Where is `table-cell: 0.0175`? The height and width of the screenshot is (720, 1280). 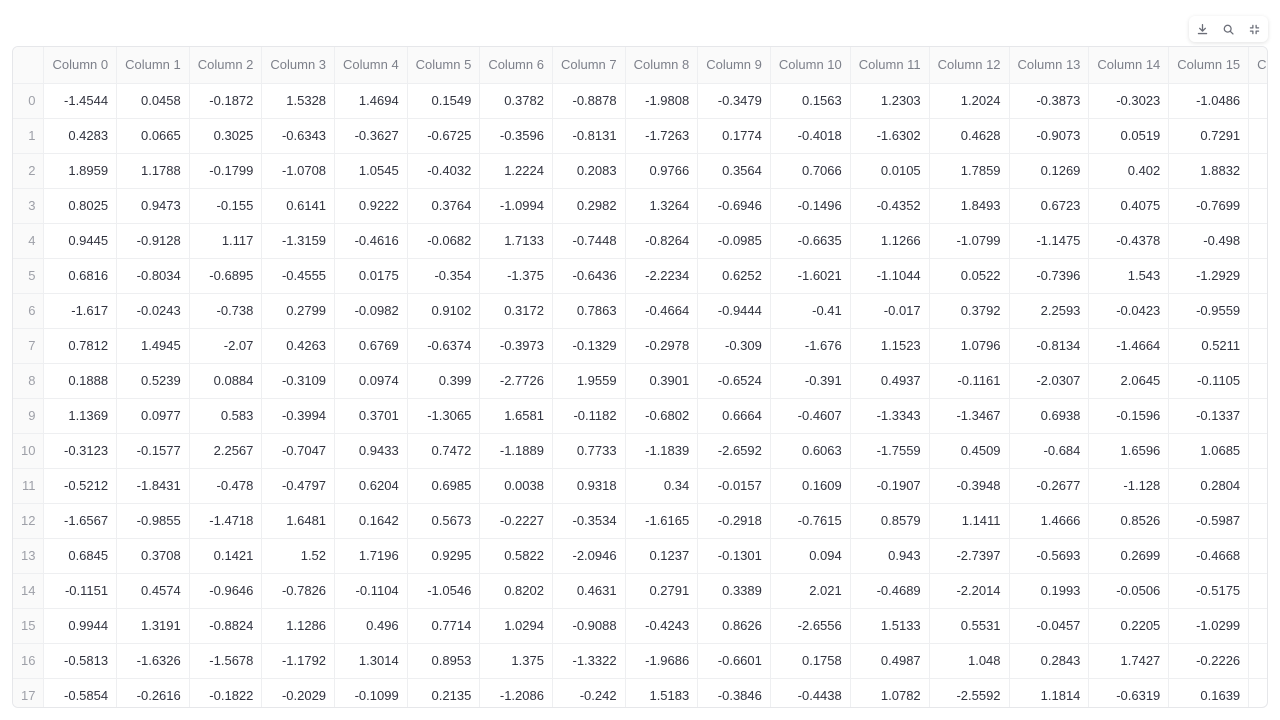 table-cell: 0.0175 is located at coordinates (371, 276).